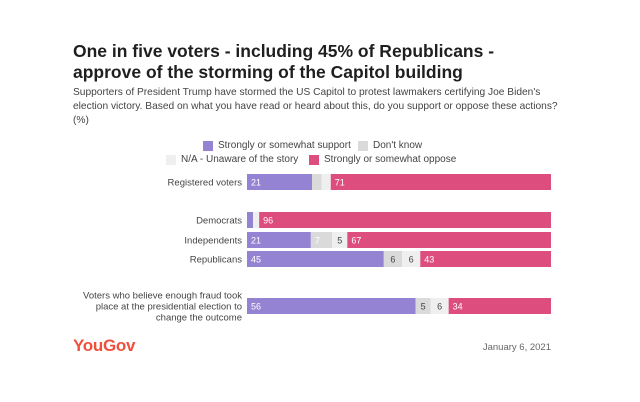 The width and height of the screenshot is (640, 402). What do you see at coordinates (356, 241) in the screenshot?
I see `data-label-oppose: 67` at bounding box center [356, 241].